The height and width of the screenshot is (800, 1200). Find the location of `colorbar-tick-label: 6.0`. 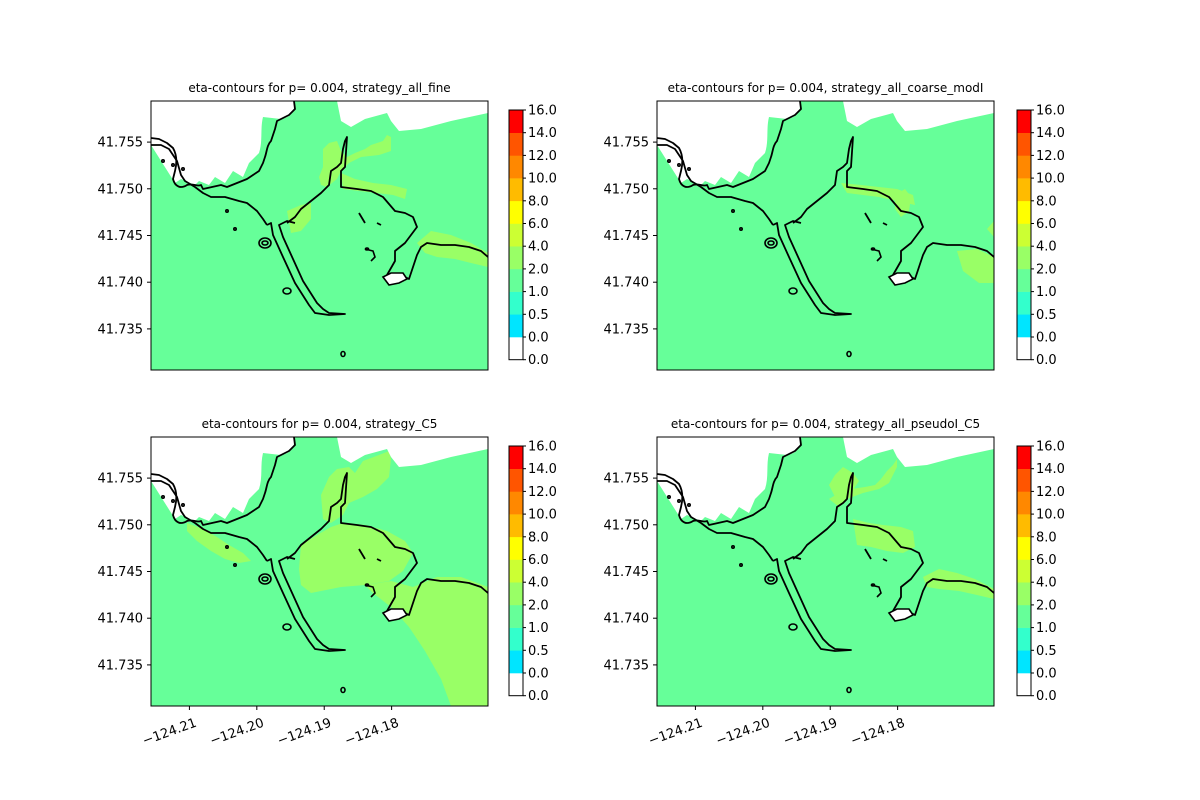

colorbar-tick-label: 6.0 is located at coordinates (538, 224).